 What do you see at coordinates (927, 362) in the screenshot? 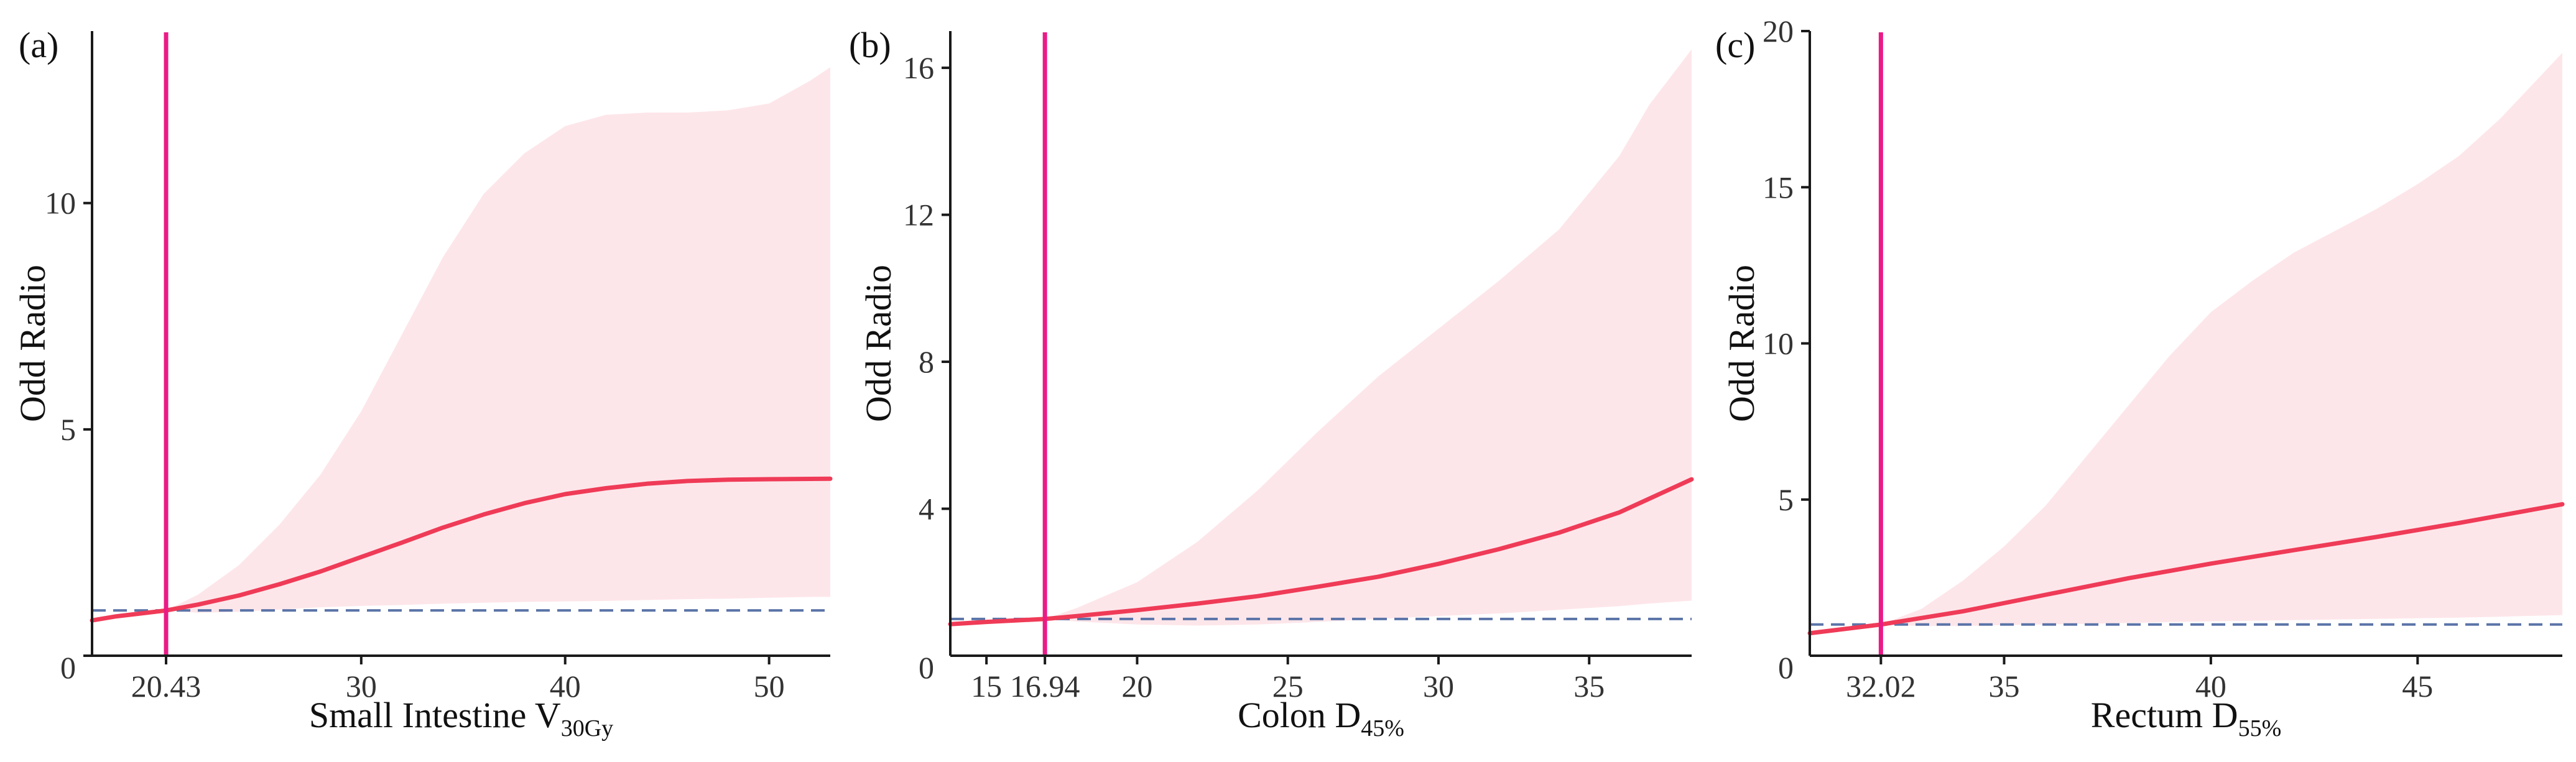
I see `y-tick-label: 8` at bounding box center [927, 362].